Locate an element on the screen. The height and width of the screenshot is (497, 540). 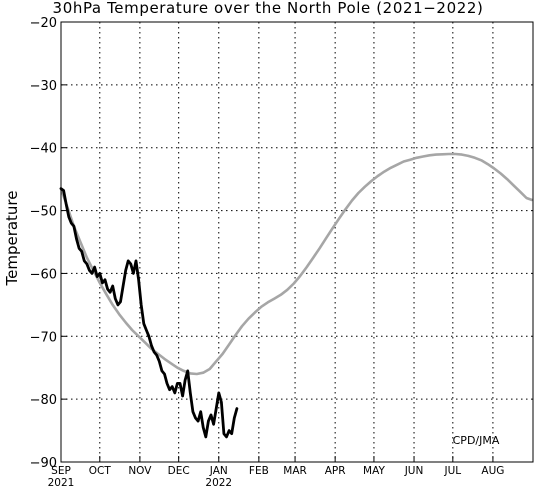
x-tick-label: FEB is located at coordinates (259, 471).